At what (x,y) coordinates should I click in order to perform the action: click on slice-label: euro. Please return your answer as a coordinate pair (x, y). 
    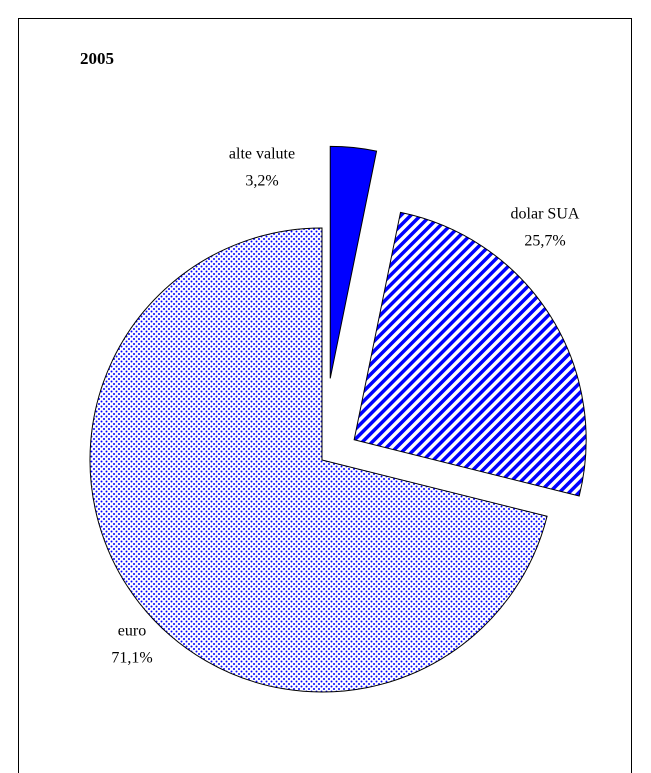
    Looking at the image, I should click on (132, 631).